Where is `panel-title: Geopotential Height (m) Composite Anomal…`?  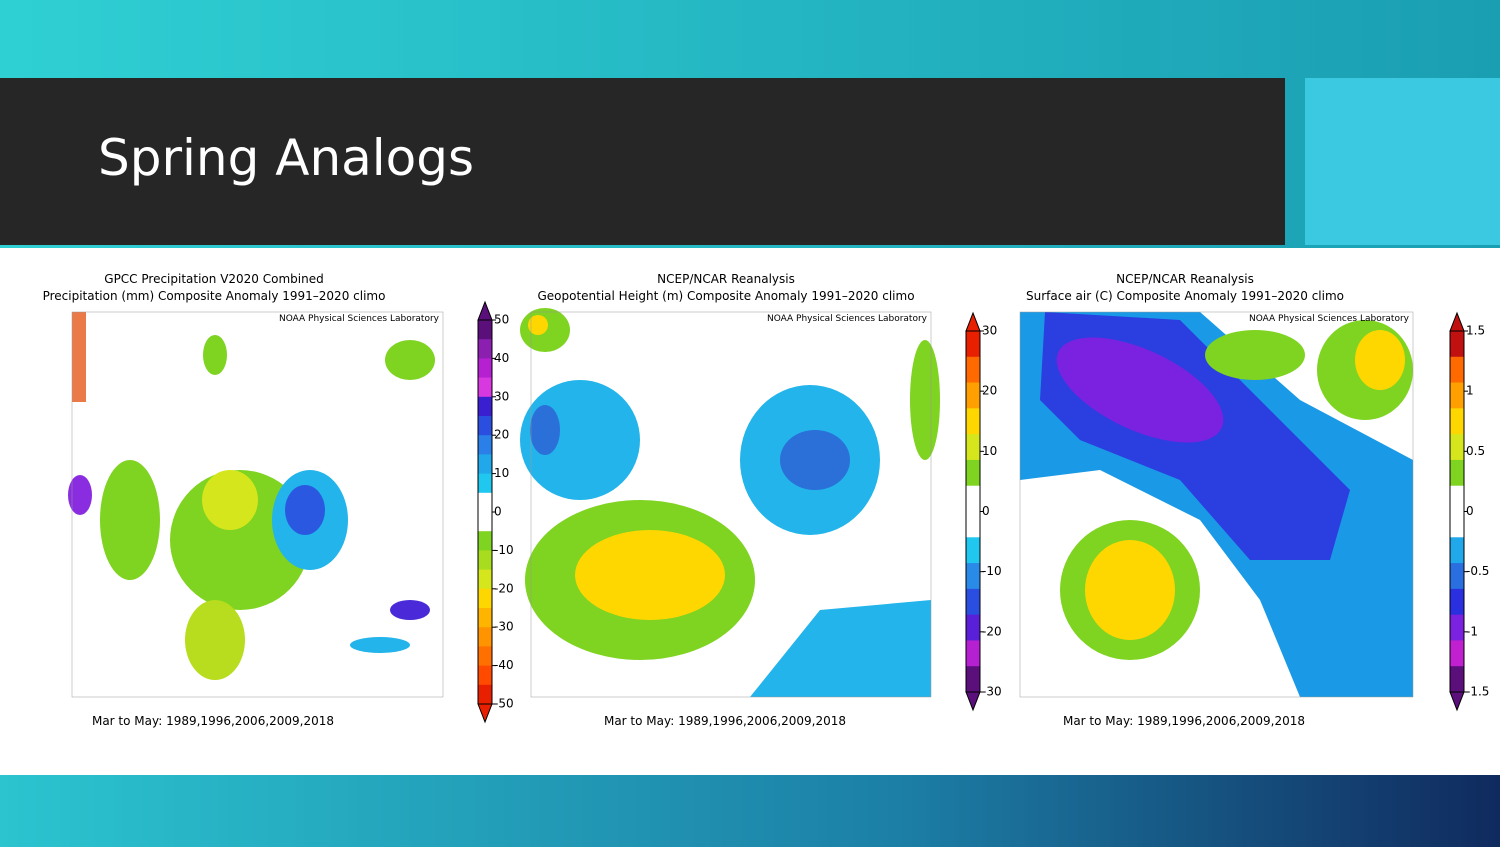 panel-title: Geopotential Height (m) Composite Anomal… is located at coordinates (725, 296).